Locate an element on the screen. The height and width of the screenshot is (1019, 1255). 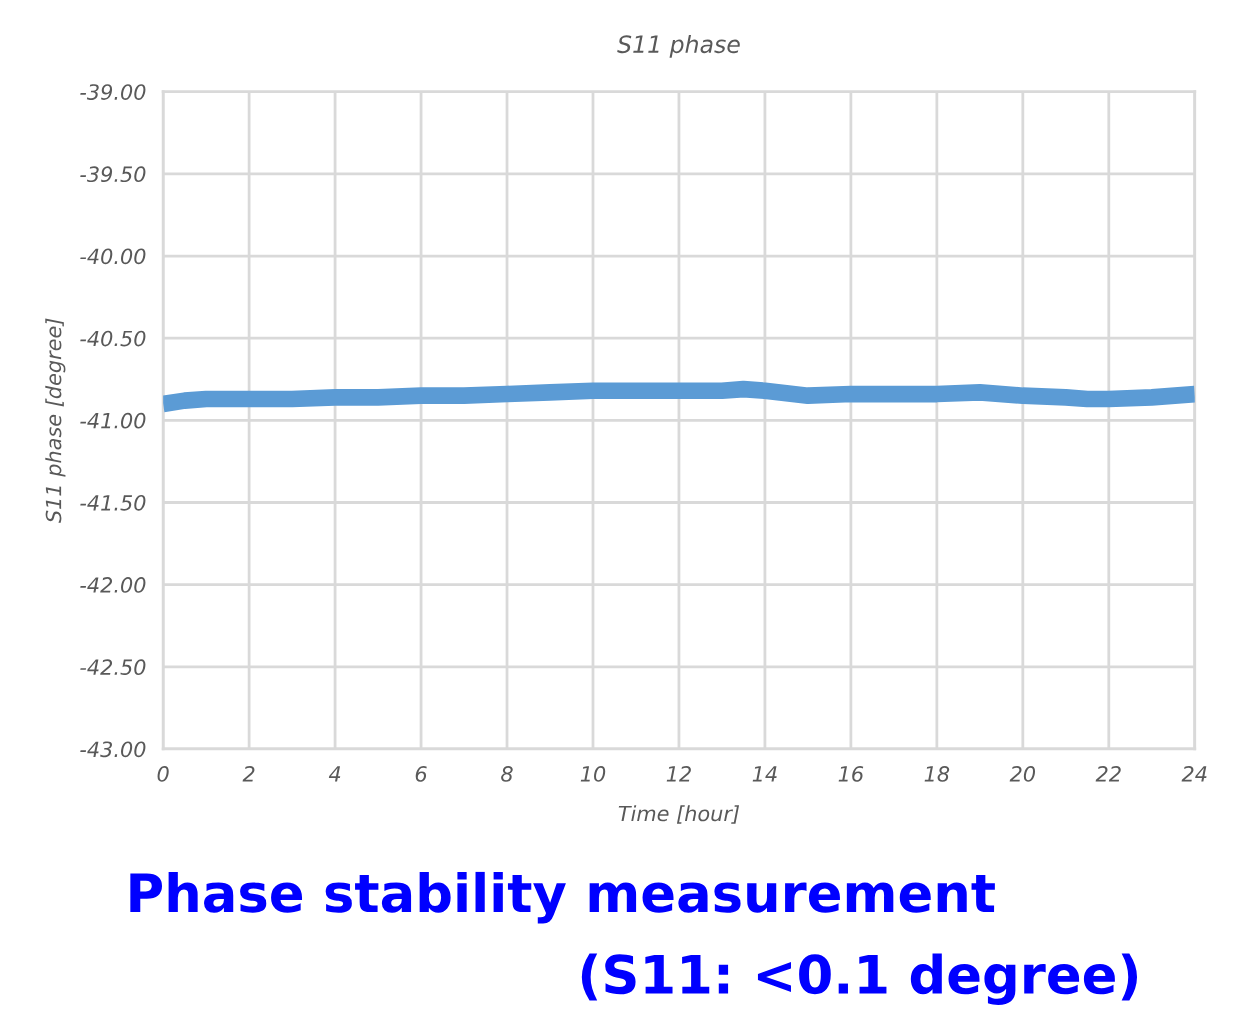
x-tick-label: 2 is located at coordinates (248, 774).